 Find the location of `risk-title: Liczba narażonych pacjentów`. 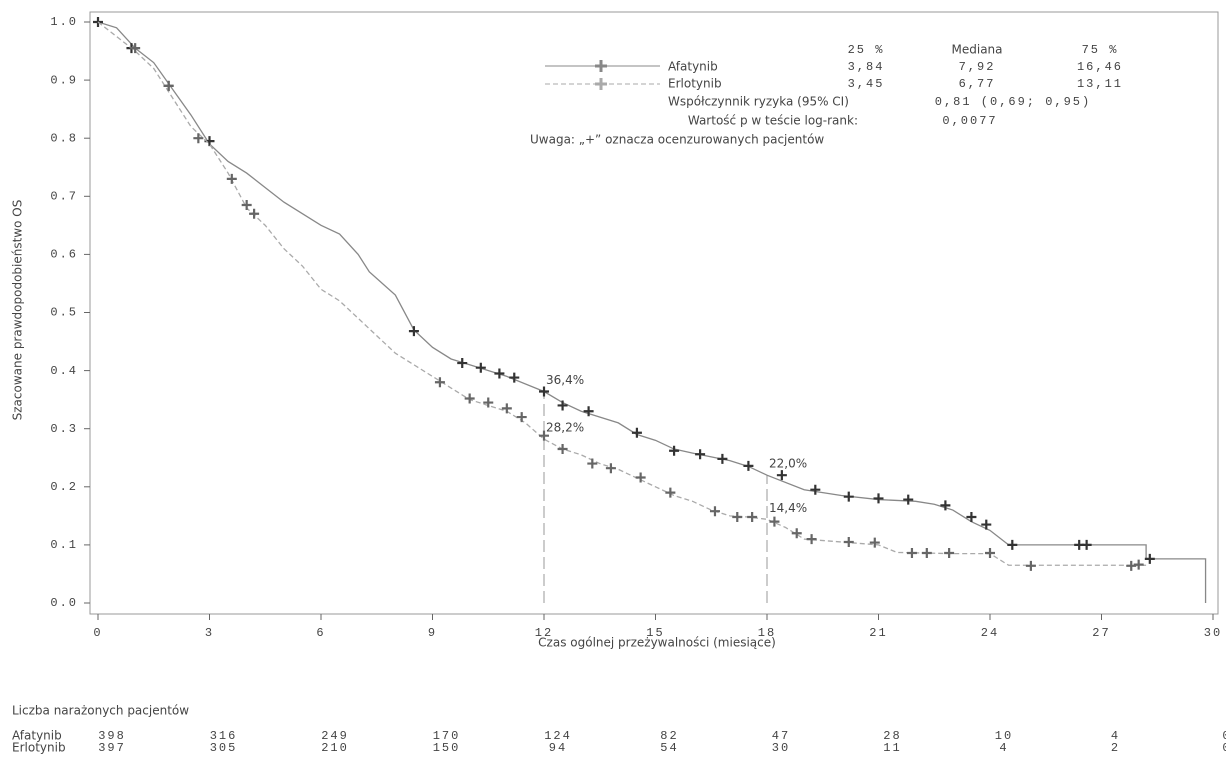

risk-title: Liczba narażonych pacjentów is located at coordinates (100, 711).